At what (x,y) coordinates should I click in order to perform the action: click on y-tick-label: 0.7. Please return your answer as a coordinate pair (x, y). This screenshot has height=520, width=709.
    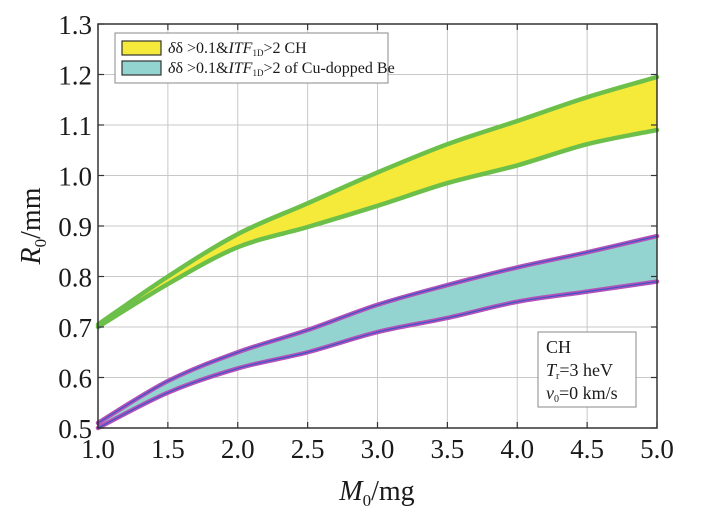
    Looking at the image, I should click on (75, 328).